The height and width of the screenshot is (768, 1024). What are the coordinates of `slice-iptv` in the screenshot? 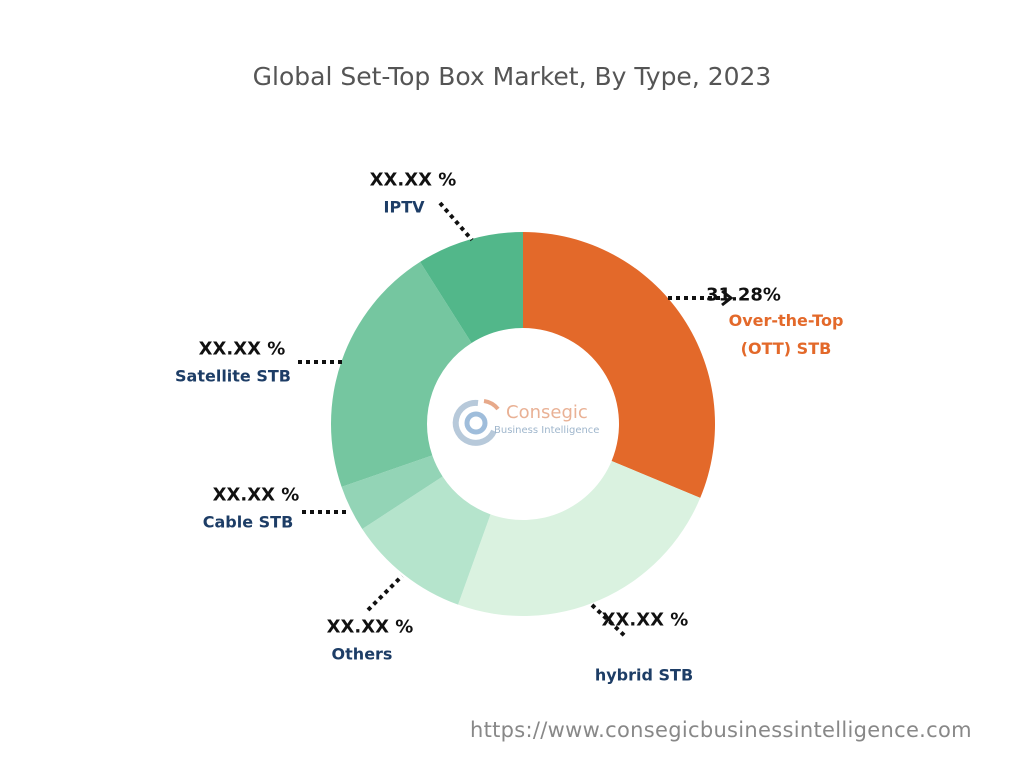 It's located at (471, 287).